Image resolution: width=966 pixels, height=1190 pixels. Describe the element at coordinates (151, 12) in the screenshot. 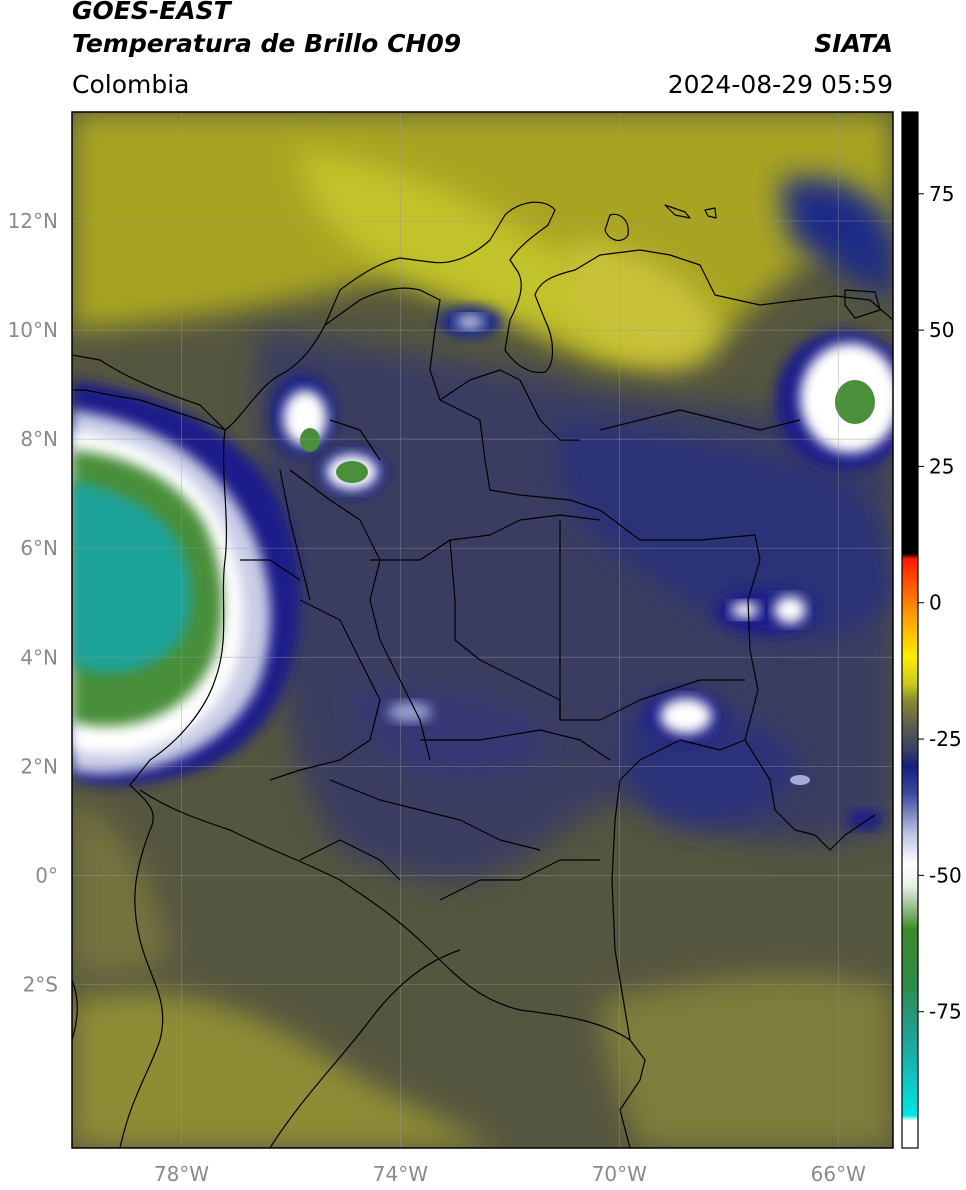

I see `title-satellite: GOES-EAST` at that location.